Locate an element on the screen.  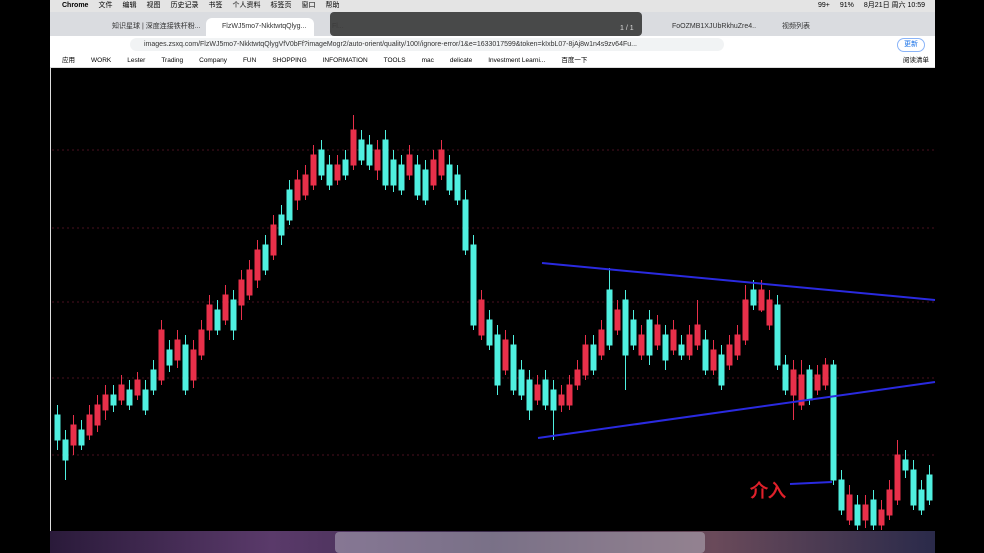
menu-item: 个人资料 is located at coordinates (246, 5).